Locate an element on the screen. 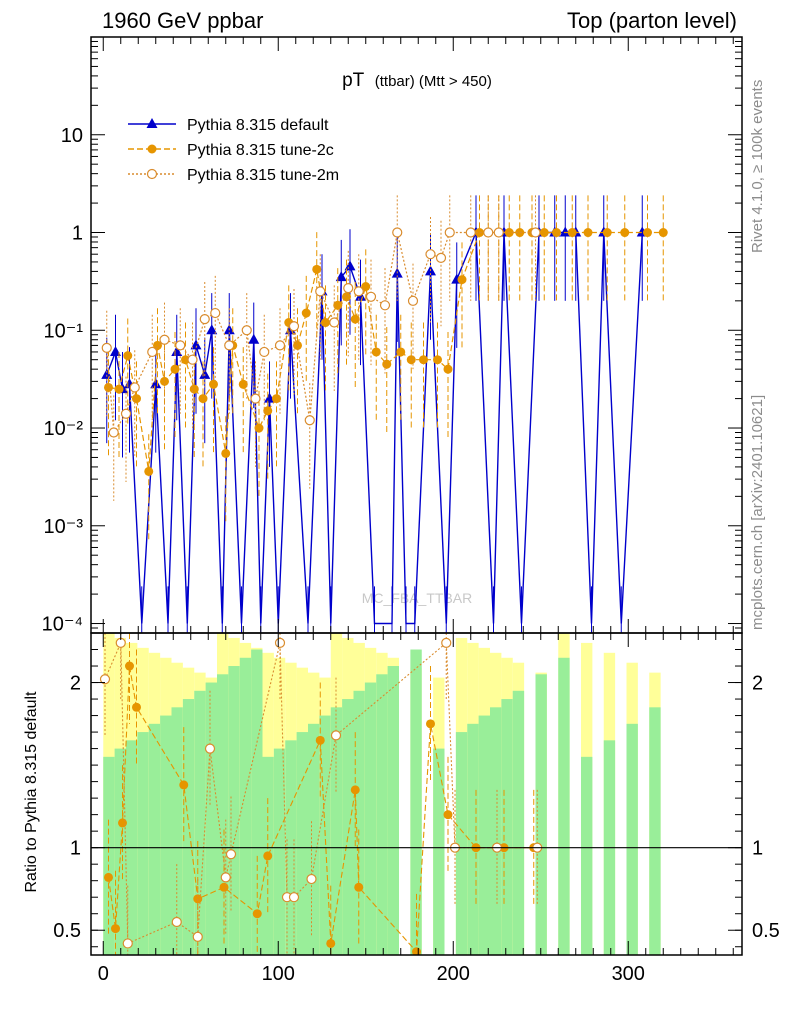 This screenshot has height=1024, width=786. series-line is located at coordinates (321, 333).